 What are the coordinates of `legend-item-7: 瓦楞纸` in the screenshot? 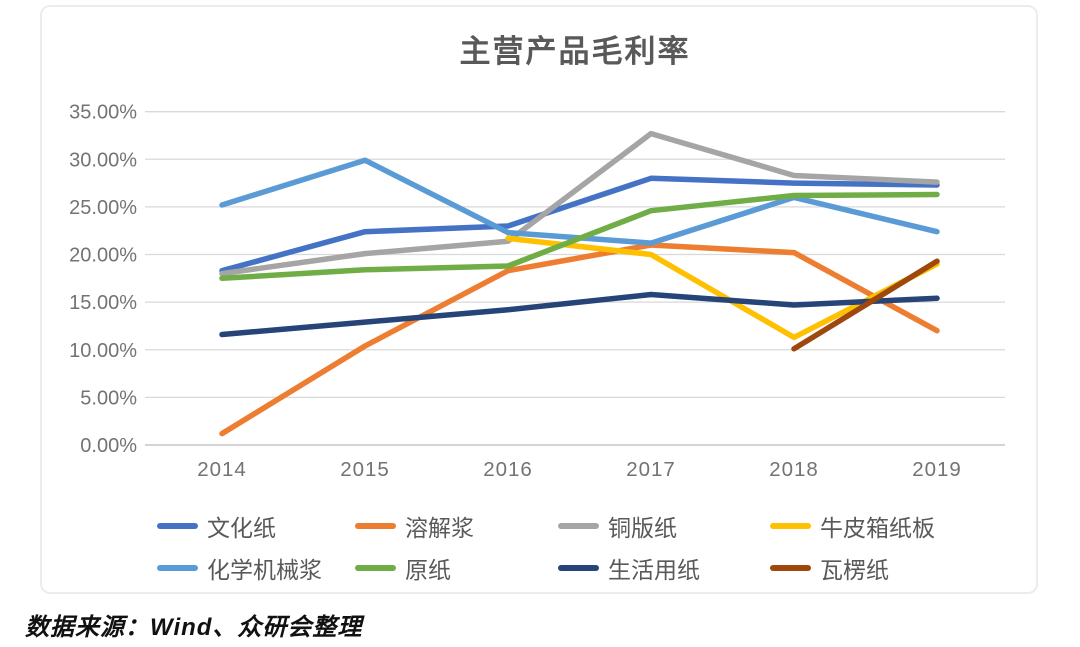 It's located at (852, 568).